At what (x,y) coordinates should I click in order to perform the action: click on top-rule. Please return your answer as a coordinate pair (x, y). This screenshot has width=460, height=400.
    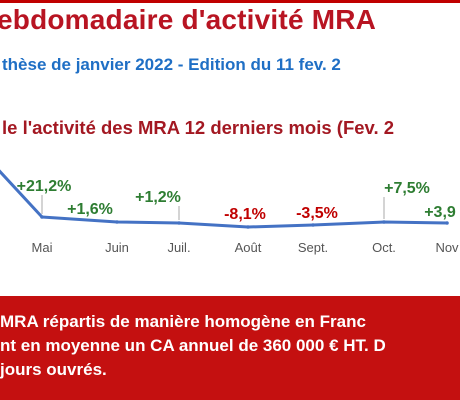
    Looking at the image, I should click on (230, 1).